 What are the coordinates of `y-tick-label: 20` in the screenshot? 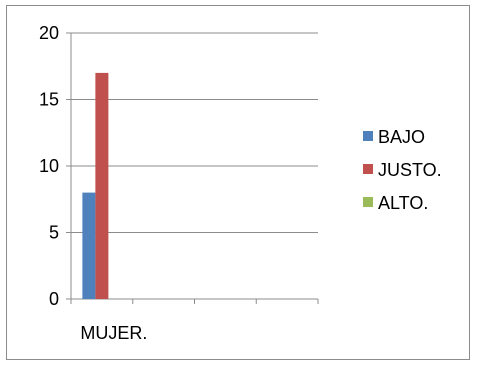 It's located at (49, 33).